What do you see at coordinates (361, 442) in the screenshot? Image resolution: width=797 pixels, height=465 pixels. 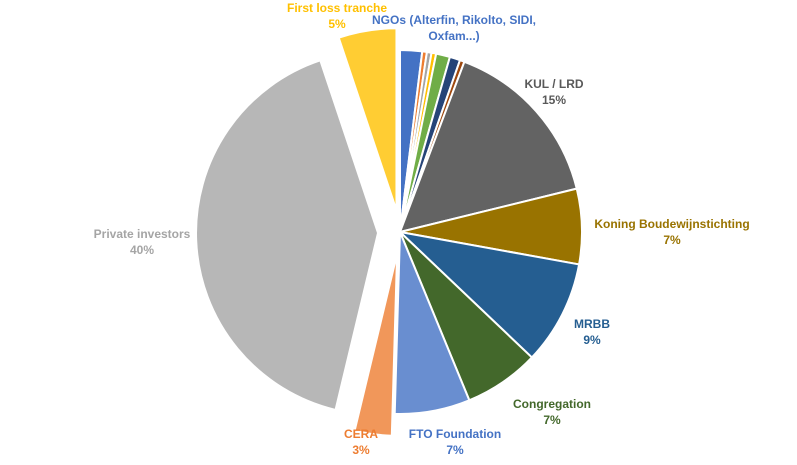 I see `data-label-cera: CERA 3%` at bounding box center [361, 442].